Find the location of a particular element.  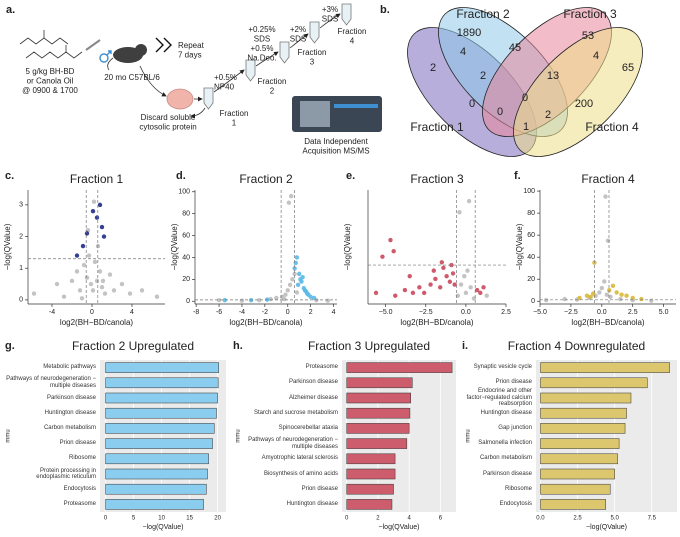

category-label: Carbon metabolism is located at coordinates (505, 458).